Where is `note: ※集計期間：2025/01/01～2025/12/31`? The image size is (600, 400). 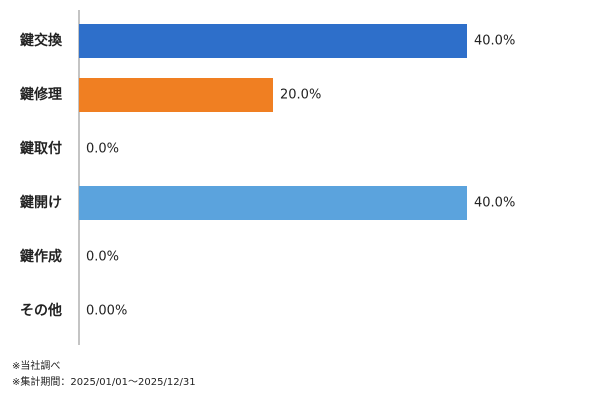
note: ※集計期間：2025/01/01～2025/12/31 is located at coordinates (104, 381).